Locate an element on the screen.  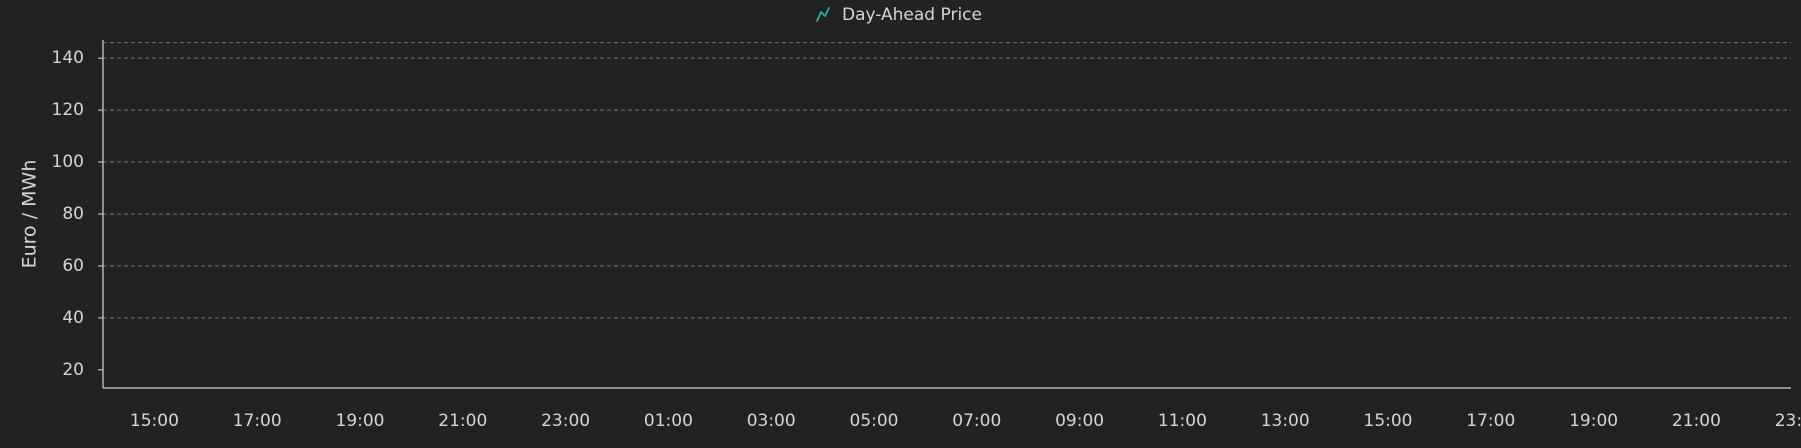
y-tick-label: 120 is located at coordinates (68, 110).